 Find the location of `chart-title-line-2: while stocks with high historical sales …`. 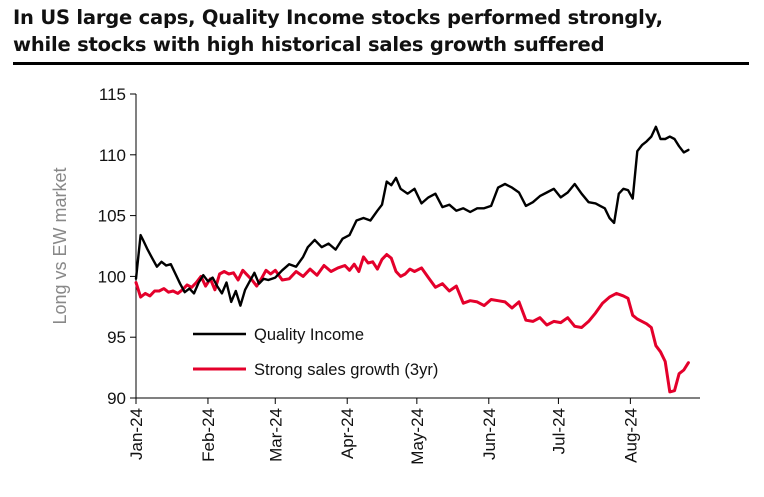

chart-title-line-2: while stocks with high historical sales … is located at coordinates (309, 44).